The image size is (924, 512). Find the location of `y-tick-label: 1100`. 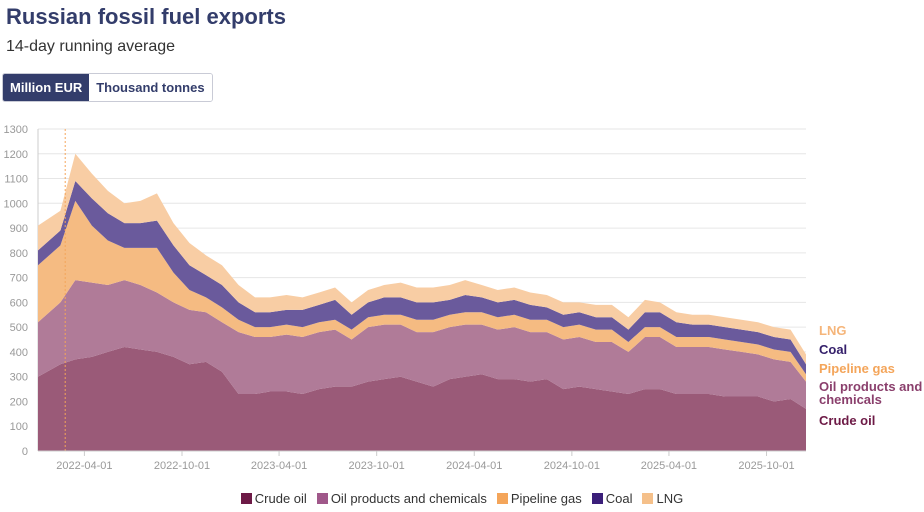

y-tick-label: 1100 is located at coordinates (16, 180).